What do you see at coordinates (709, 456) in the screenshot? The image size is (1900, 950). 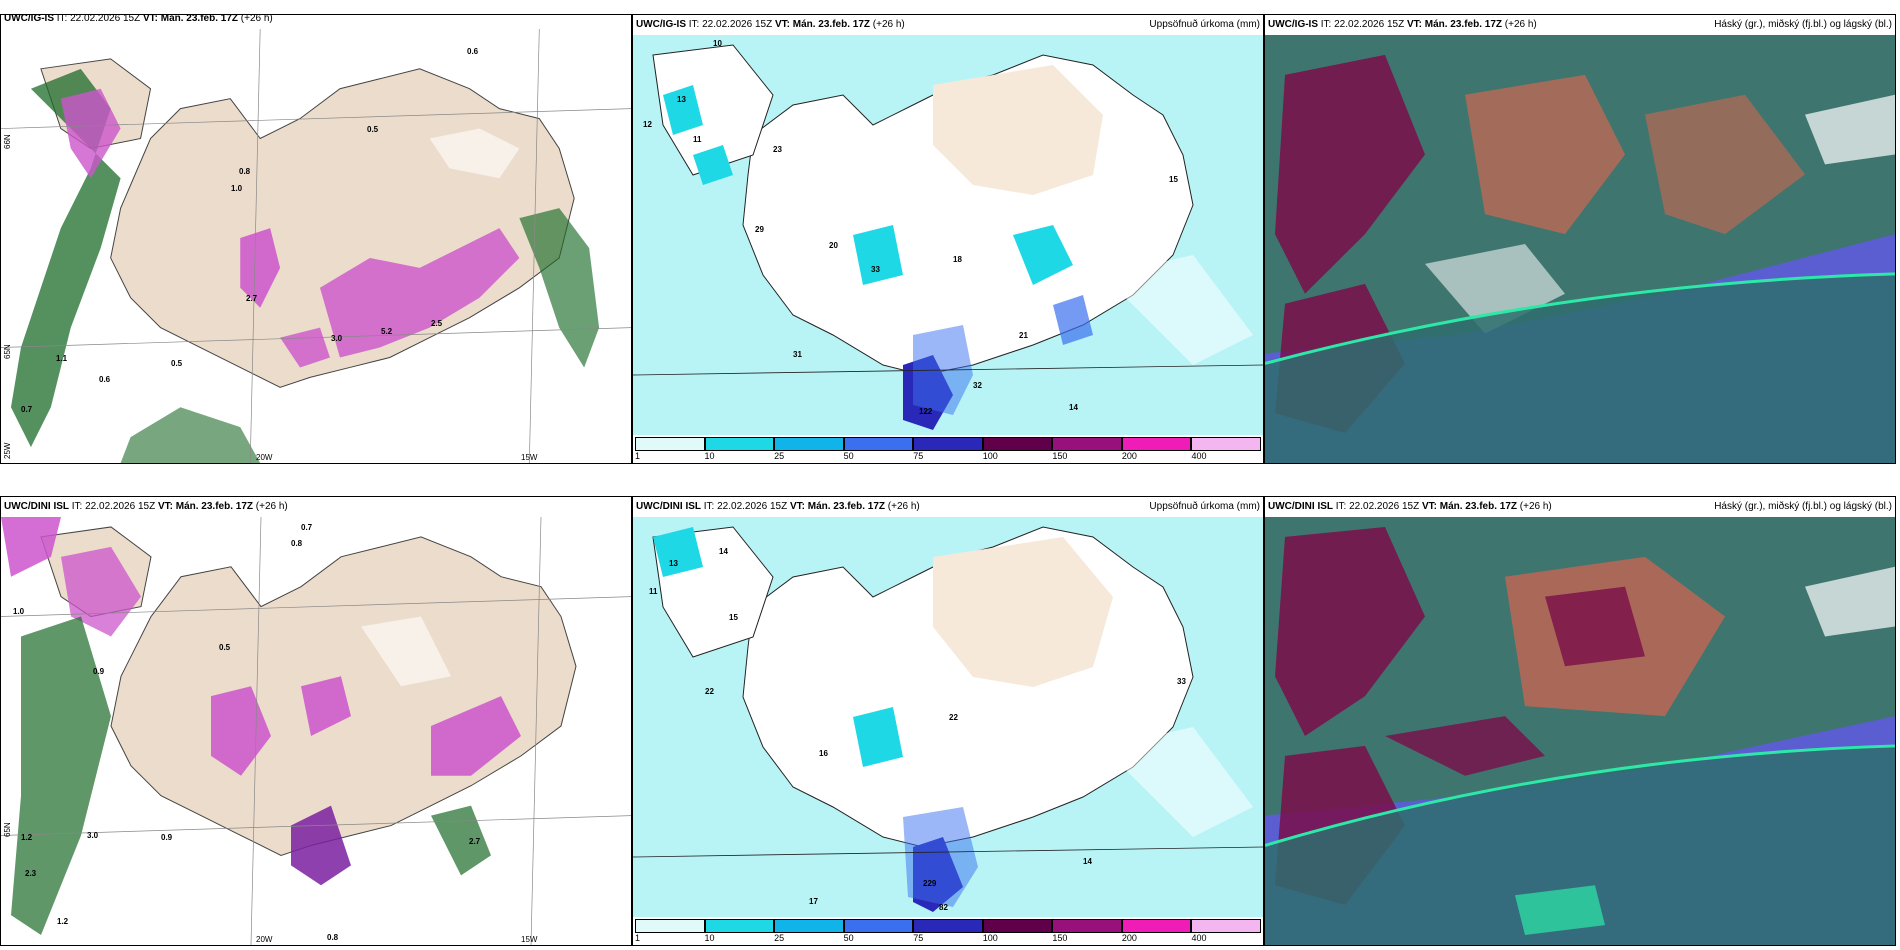 I see `colorbar-tick: 10` at bounding box center [709, 456].